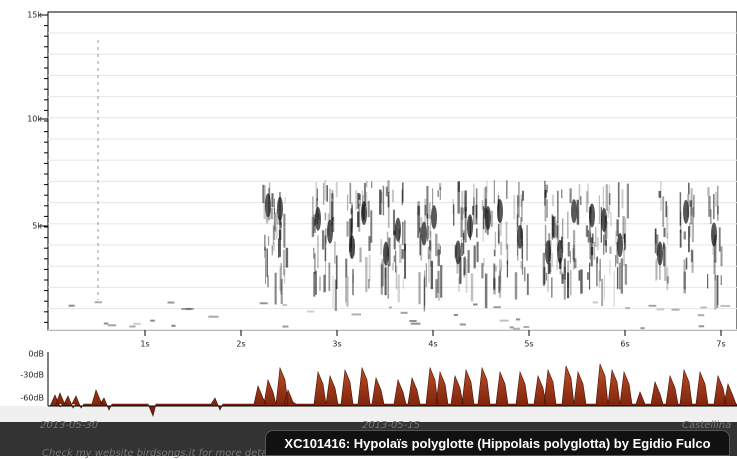 The width and height of the screenshot is (737, 459). What do you see at coordinates (391, 425) in the screenshot?
I see `date-mid: 2013-05-15` at bounding box center [391, 425].